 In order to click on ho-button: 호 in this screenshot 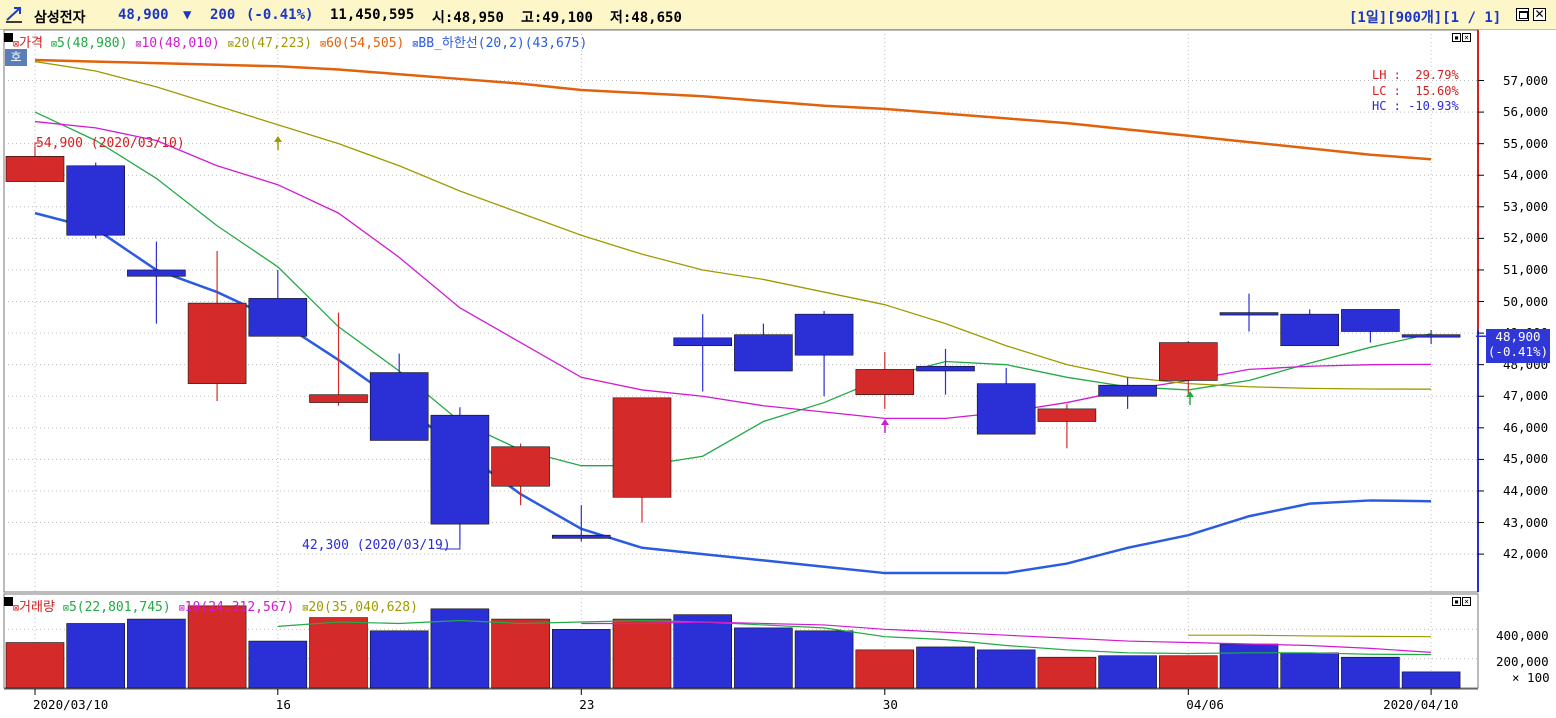, I will do `click(16, 57)`.